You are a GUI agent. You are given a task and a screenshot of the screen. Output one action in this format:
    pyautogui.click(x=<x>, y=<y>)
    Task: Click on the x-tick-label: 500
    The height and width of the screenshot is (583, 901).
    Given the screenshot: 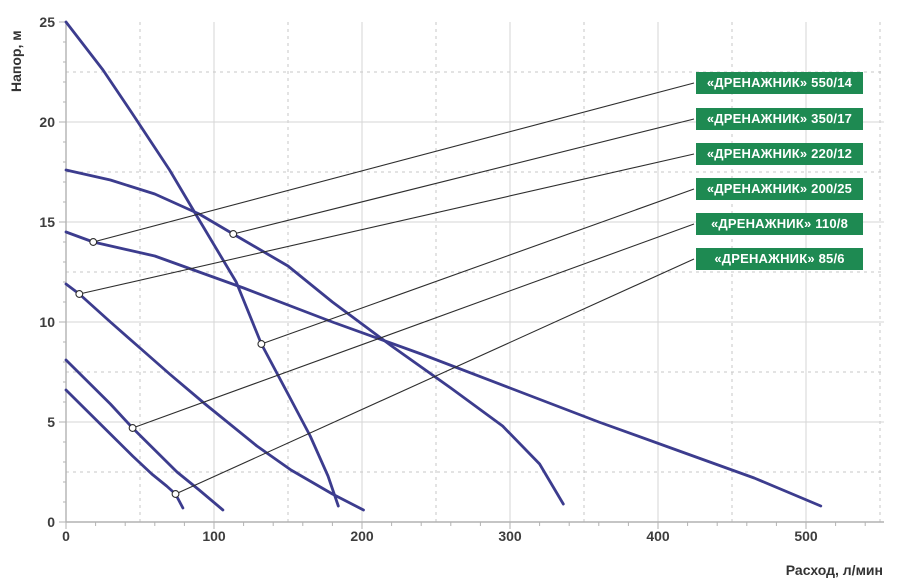 What is the action you would take?
    pyautogui.click(x=806, y=536)
    